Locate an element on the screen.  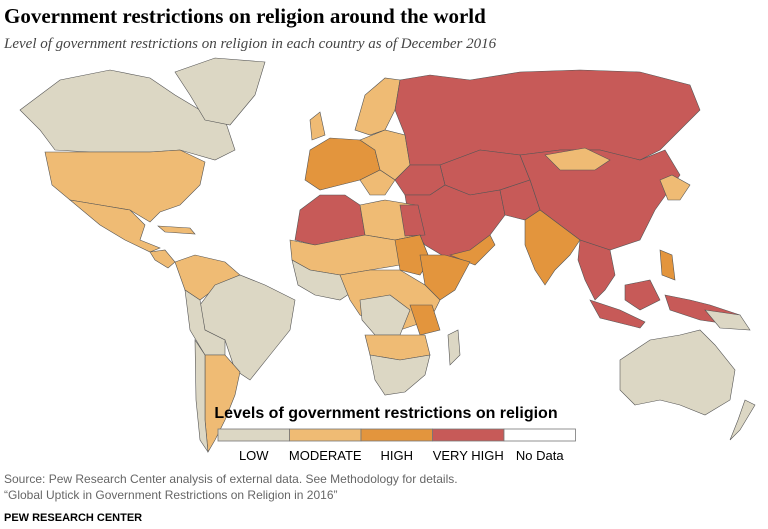
west-africa is located at coordinates (323, 280).